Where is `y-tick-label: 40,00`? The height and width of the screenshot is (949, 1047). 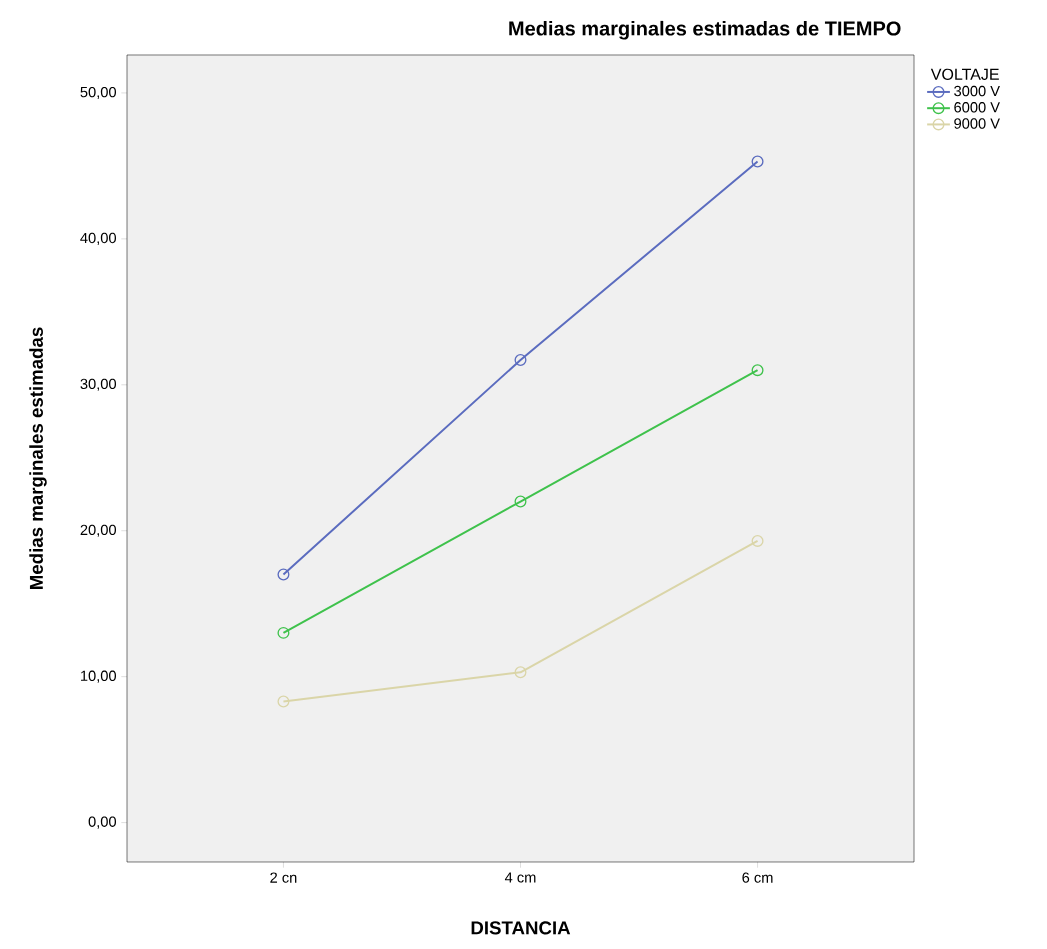
y-tick-label: 40,00 is located at coordinates (98, 238).